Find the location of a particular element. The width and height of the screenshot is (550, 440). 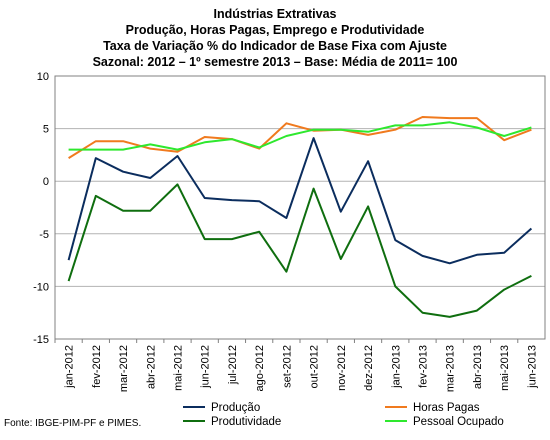

x-tick-label-16: mai-2013 is located at coordinates (505, 368).